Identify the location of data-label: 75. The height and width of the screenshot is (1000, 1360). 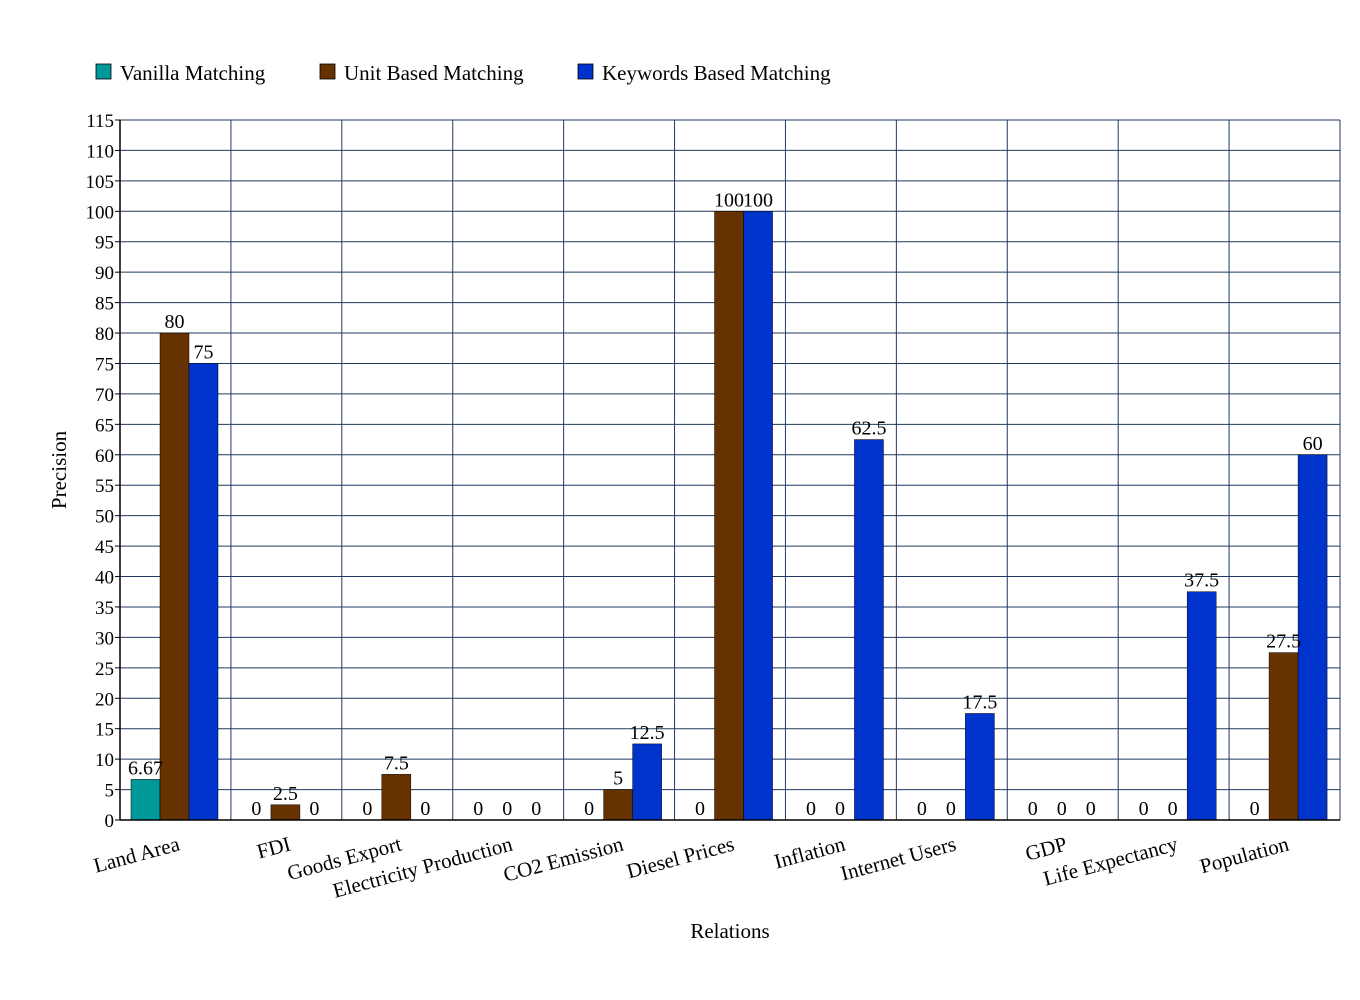
(204, 352).